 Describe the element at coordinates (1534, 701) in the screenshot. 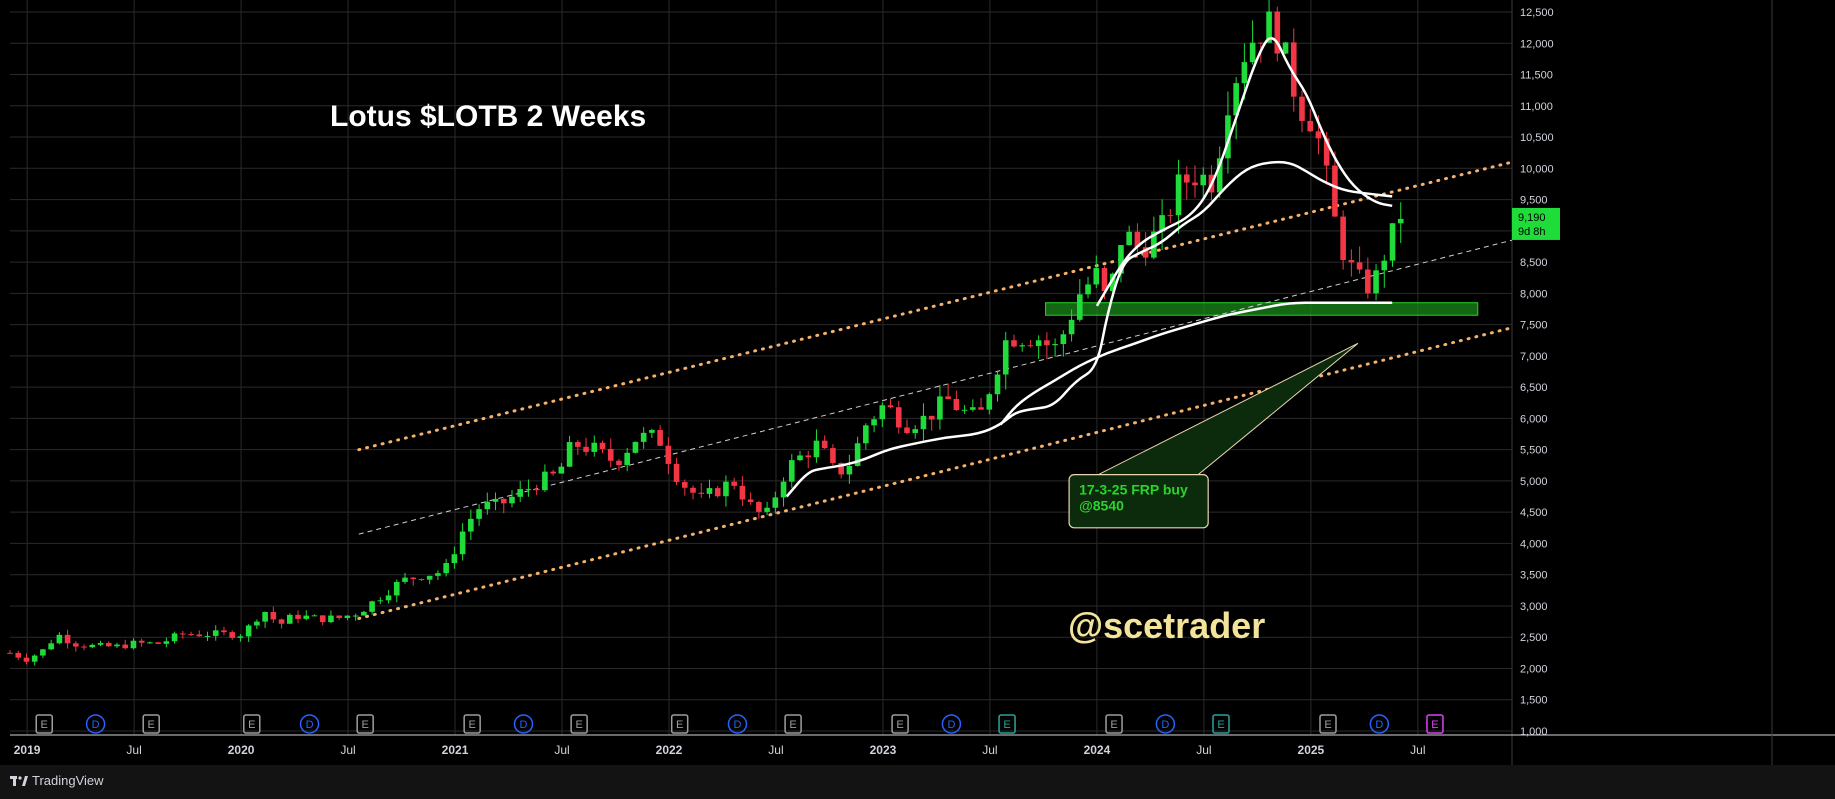

I see `y-tick-label: 1,500` at that location.